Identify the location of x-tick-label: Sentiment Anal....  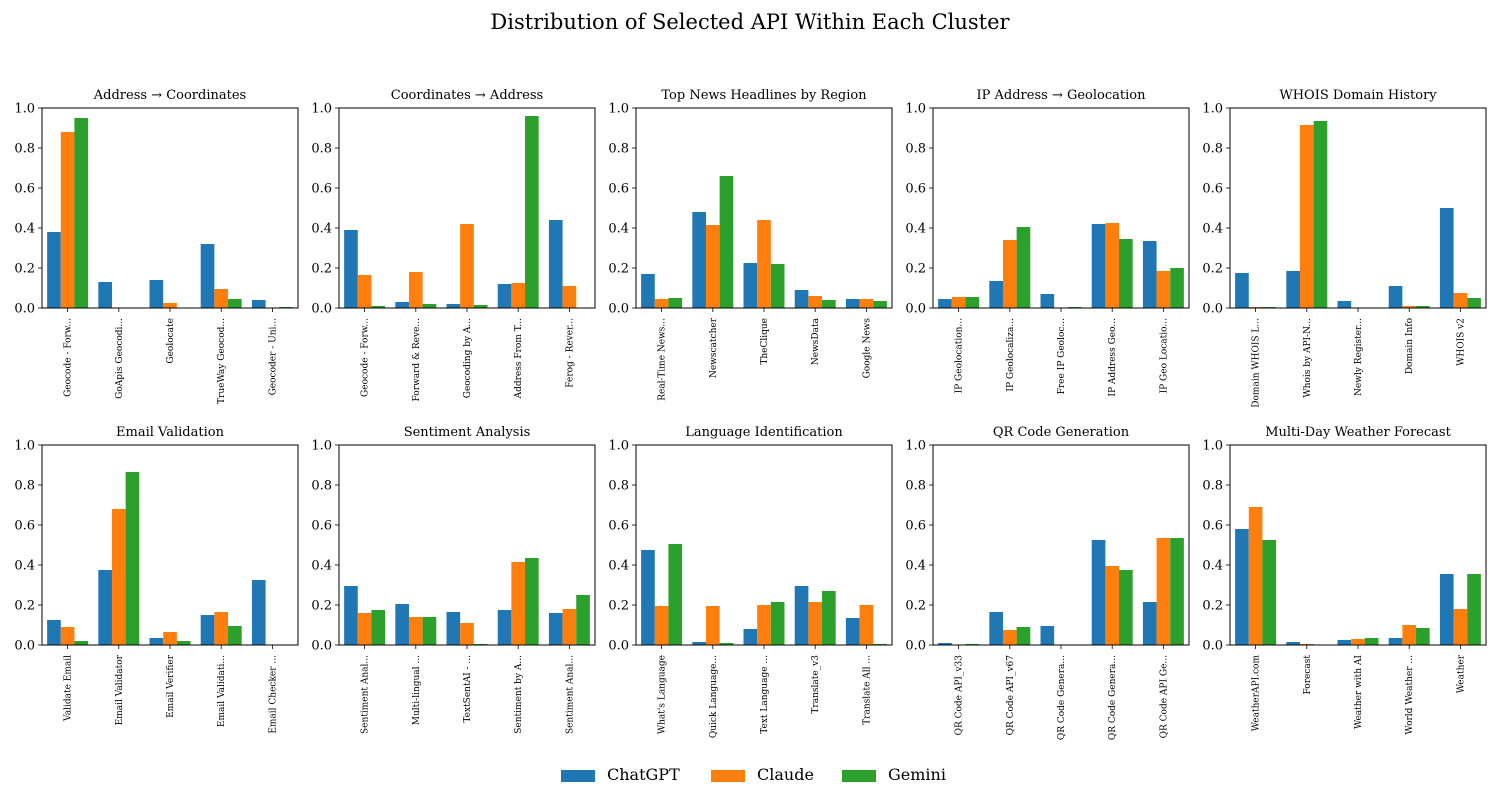
(570, 694).